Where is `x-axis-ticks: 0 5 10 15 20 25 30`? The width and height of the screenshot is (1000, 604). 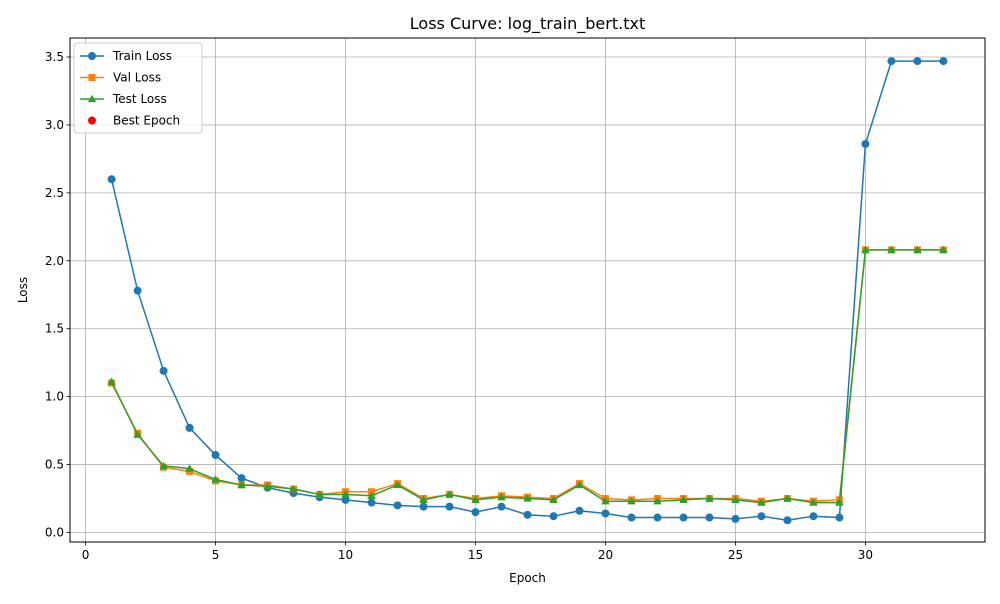
x-axis-ticks: 0 5 10 15 20 25 30 is located at coordinates (477, 552).